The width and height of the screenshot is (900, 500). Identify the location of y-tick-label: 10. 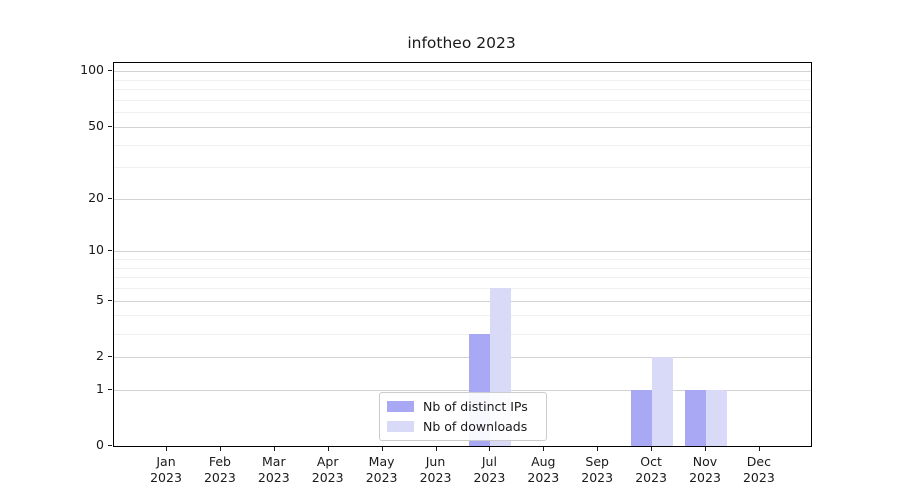
(96, 250).